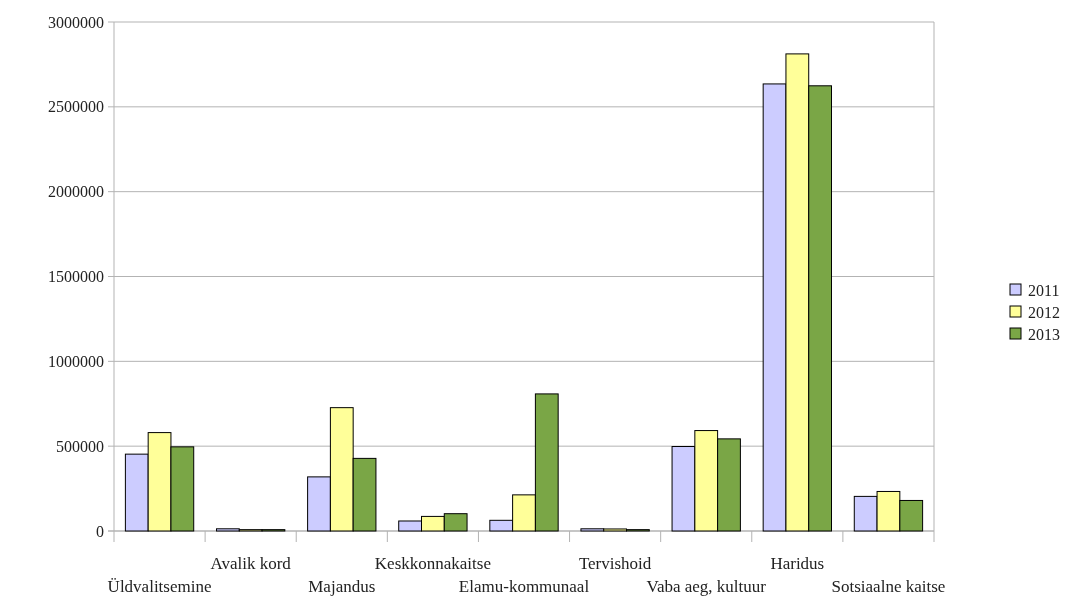  Describe the element at coordinates (432, 563) in the screenshot. I see `x-tick-label: Keskkonnakaitse` at that location.